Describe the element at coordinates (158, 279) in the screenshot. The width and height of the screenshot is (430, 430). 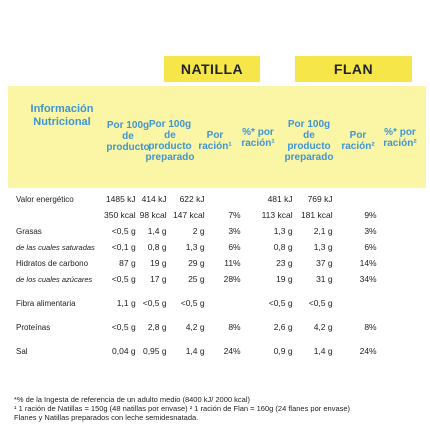
I see `nutrient-value: 17 g` at that location.